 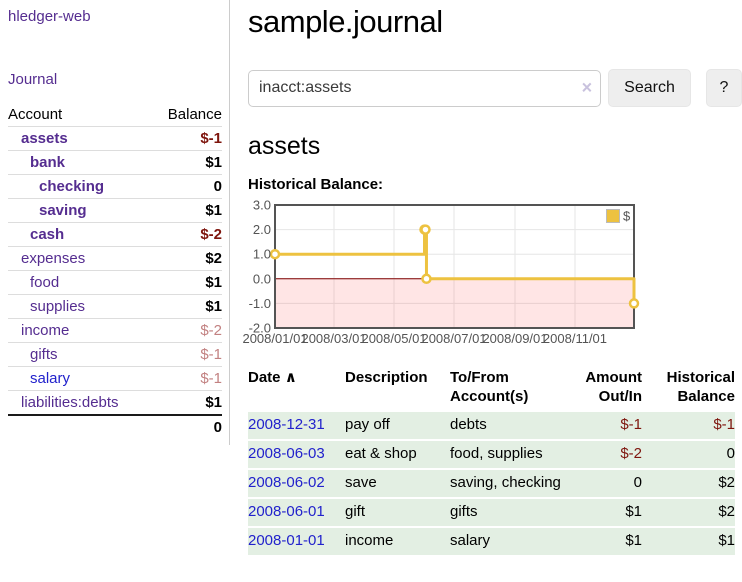 What do you see at coordinates (453, 338) in the screenshot?
I see `svg-text: 2008/07/01` at bounding box center [453, 338].